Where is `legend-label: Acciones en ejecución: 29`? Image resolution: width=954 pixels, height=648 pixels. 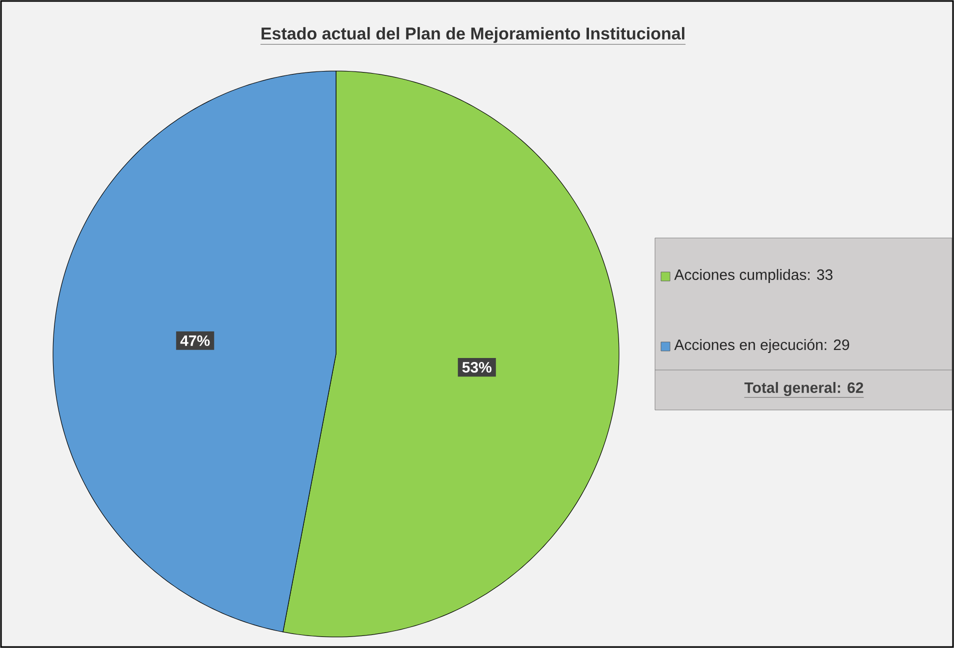
legend-label: Acciones en ejecución: 29 is located at coordinates (762, 346).